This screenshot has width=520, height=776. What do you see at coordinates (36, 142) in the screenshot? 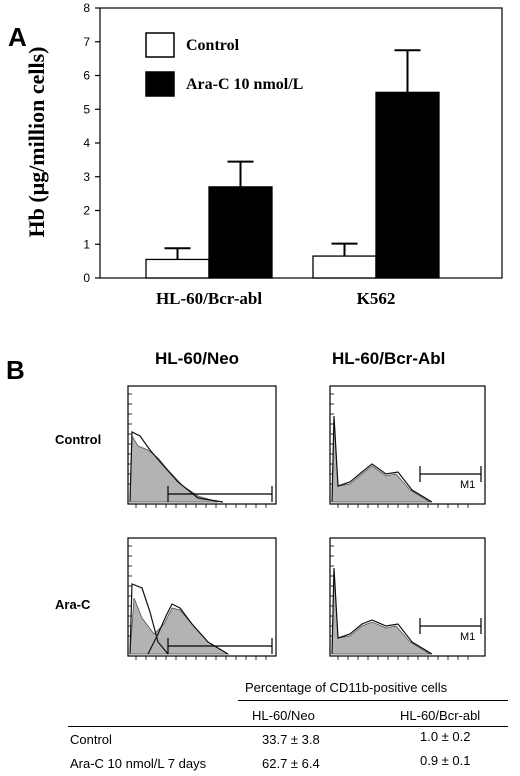
I see `y-axis-label: Hb (μg/million cells)` at bounding box center [36, 142].